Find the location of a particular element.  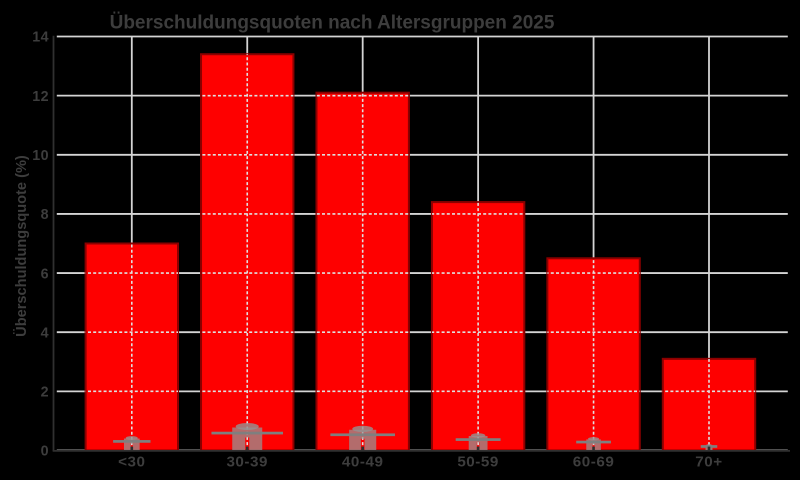

svg-text: 8 is located at coordinates (45, 215).